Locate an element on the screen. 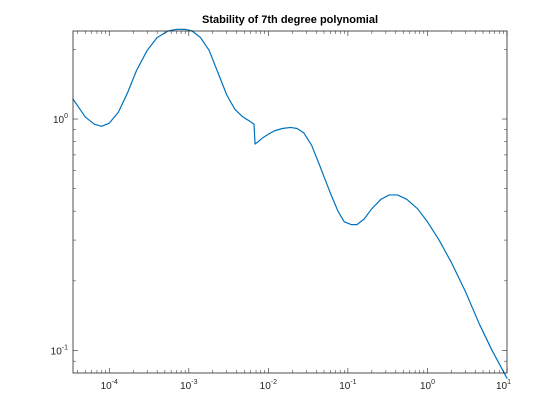 This screenshot has height=420, width=560. x-tick-label: 10⁻¹ is located at coordinates (347, 385).